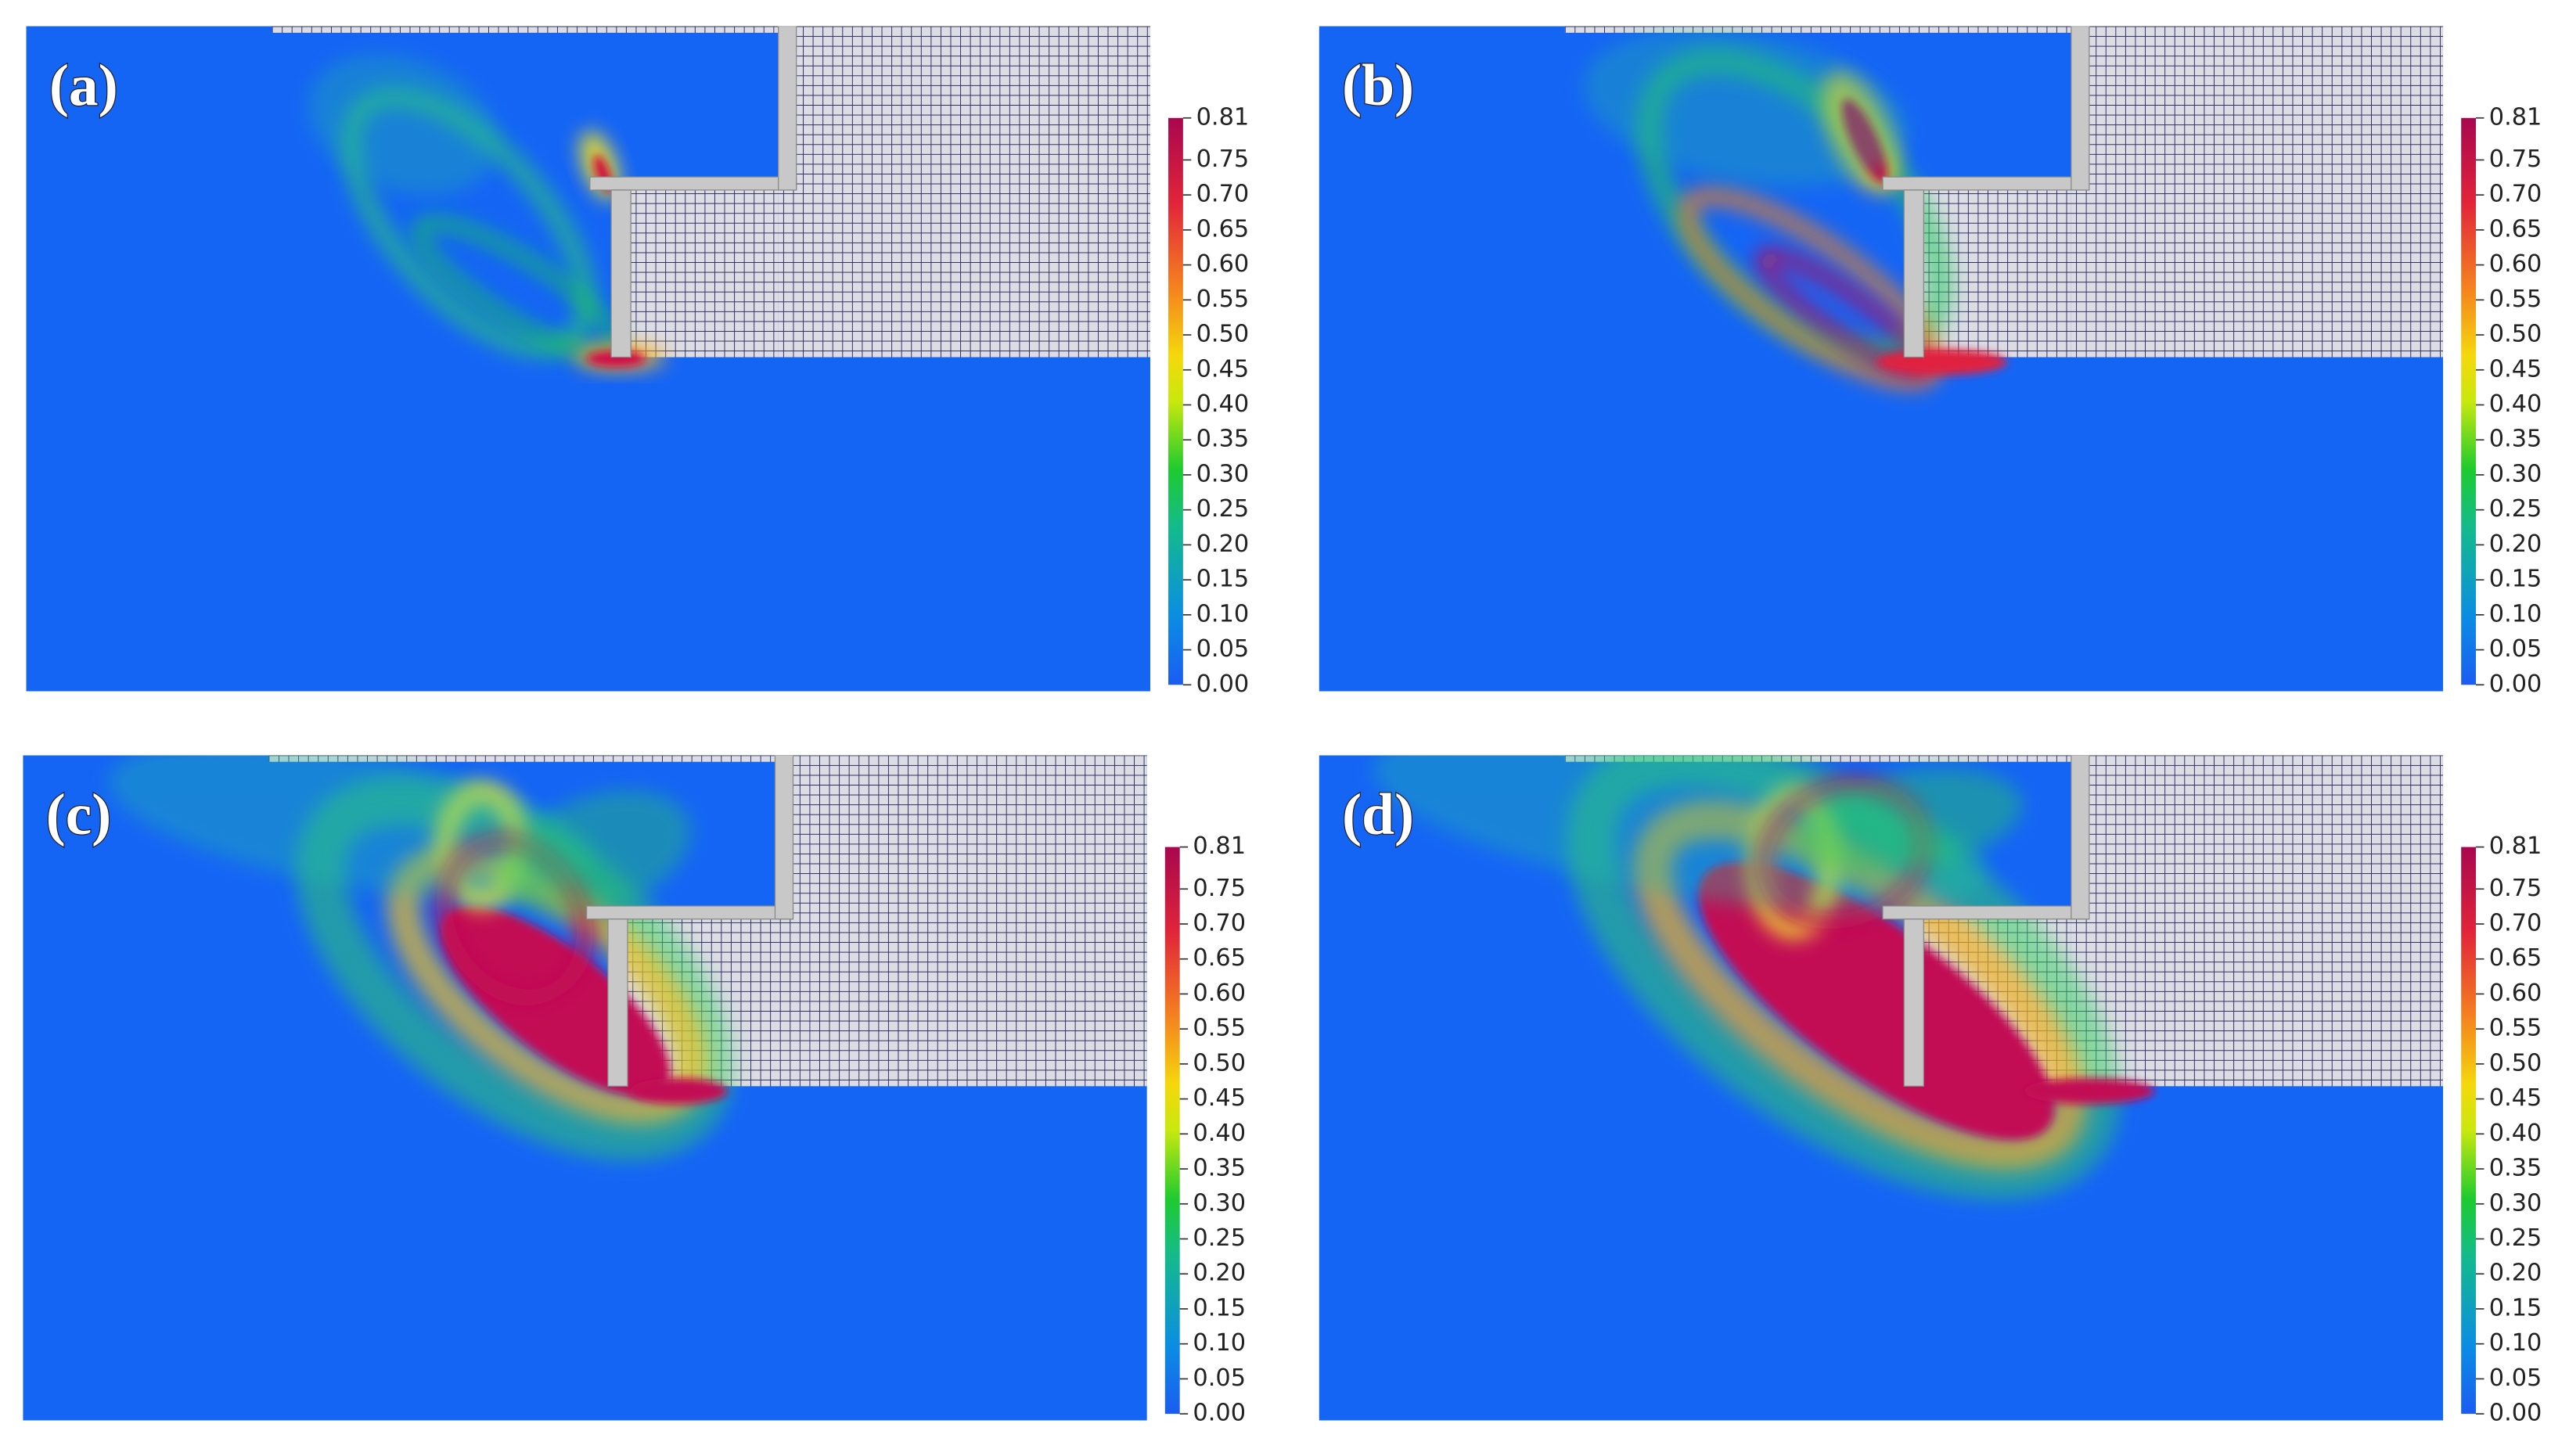 This screenshot has height=1456, width=2569. I want to click on panel-label: (a), so click(83, 85).